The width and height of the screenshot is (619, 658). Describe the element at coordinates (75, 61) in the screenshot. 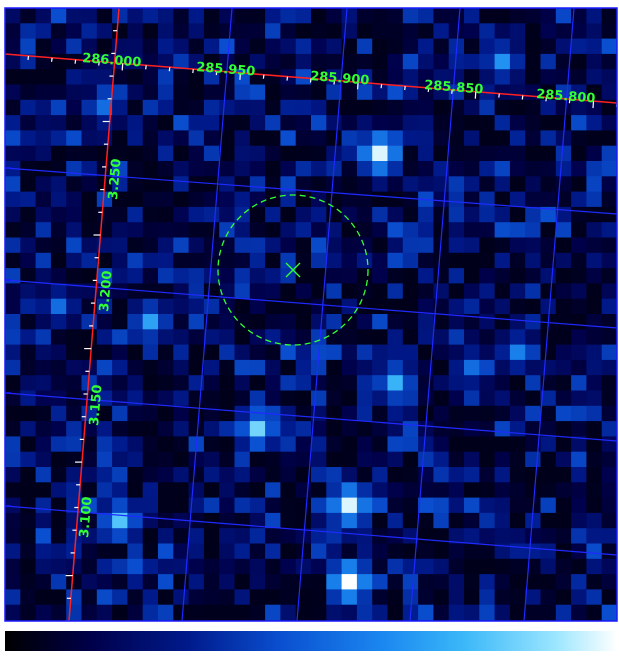

I see `ra-tick` at that location.